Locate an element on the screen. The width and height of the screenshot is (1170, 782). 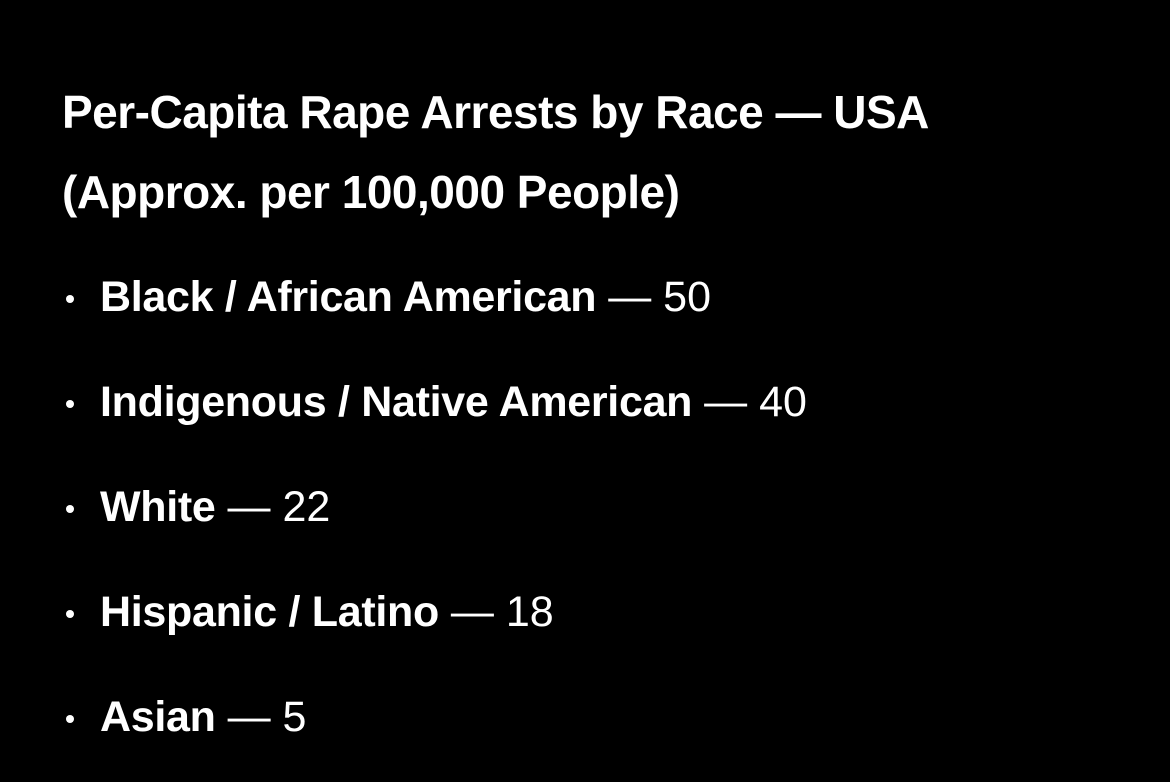
item-text: Indigenous / Native American — 40 is located at coordinates (453, 402).